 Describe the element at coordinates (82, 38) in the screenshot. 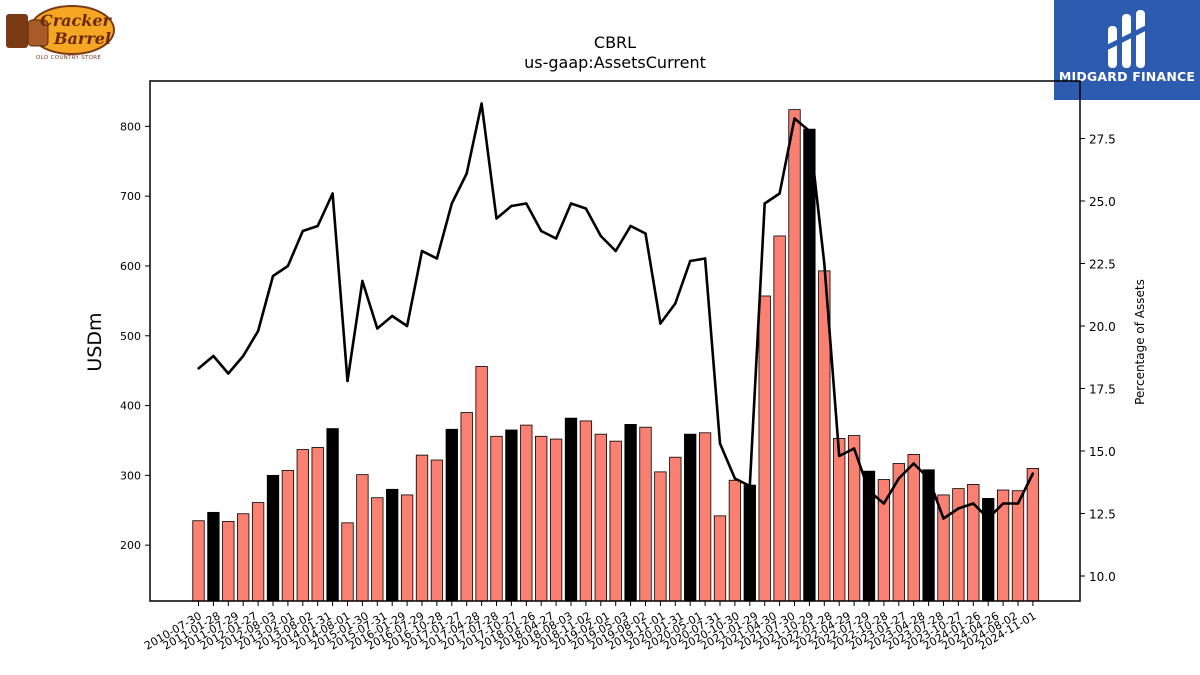

I see `svg-text: Barrel` at that location.